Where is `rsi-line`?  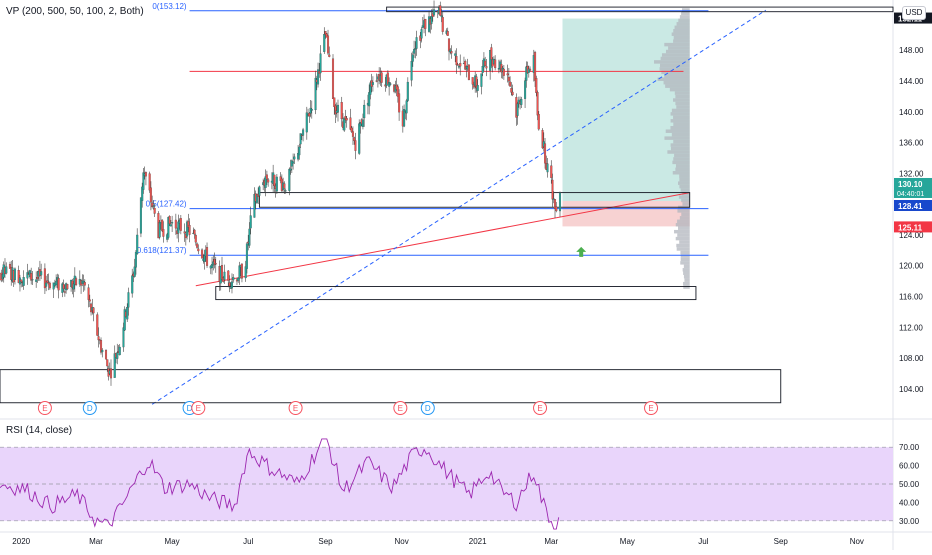
rsi-line is located at coordinates (280, 484).